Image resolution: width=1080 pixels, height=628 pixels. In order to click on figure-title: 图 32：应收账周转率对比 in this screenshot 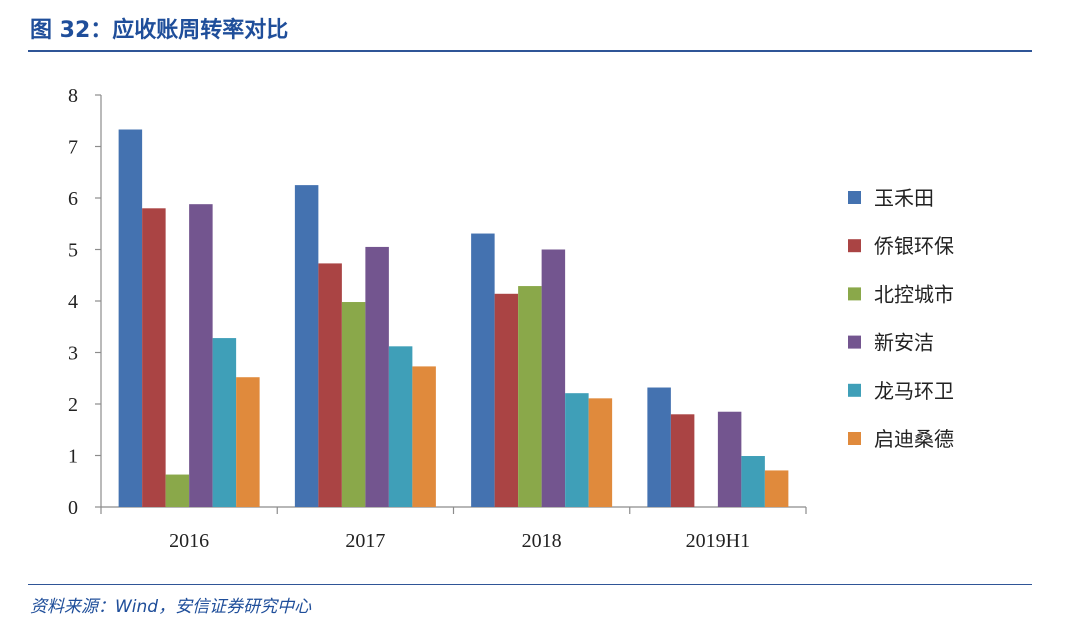, I will do `click(159, 30)`.